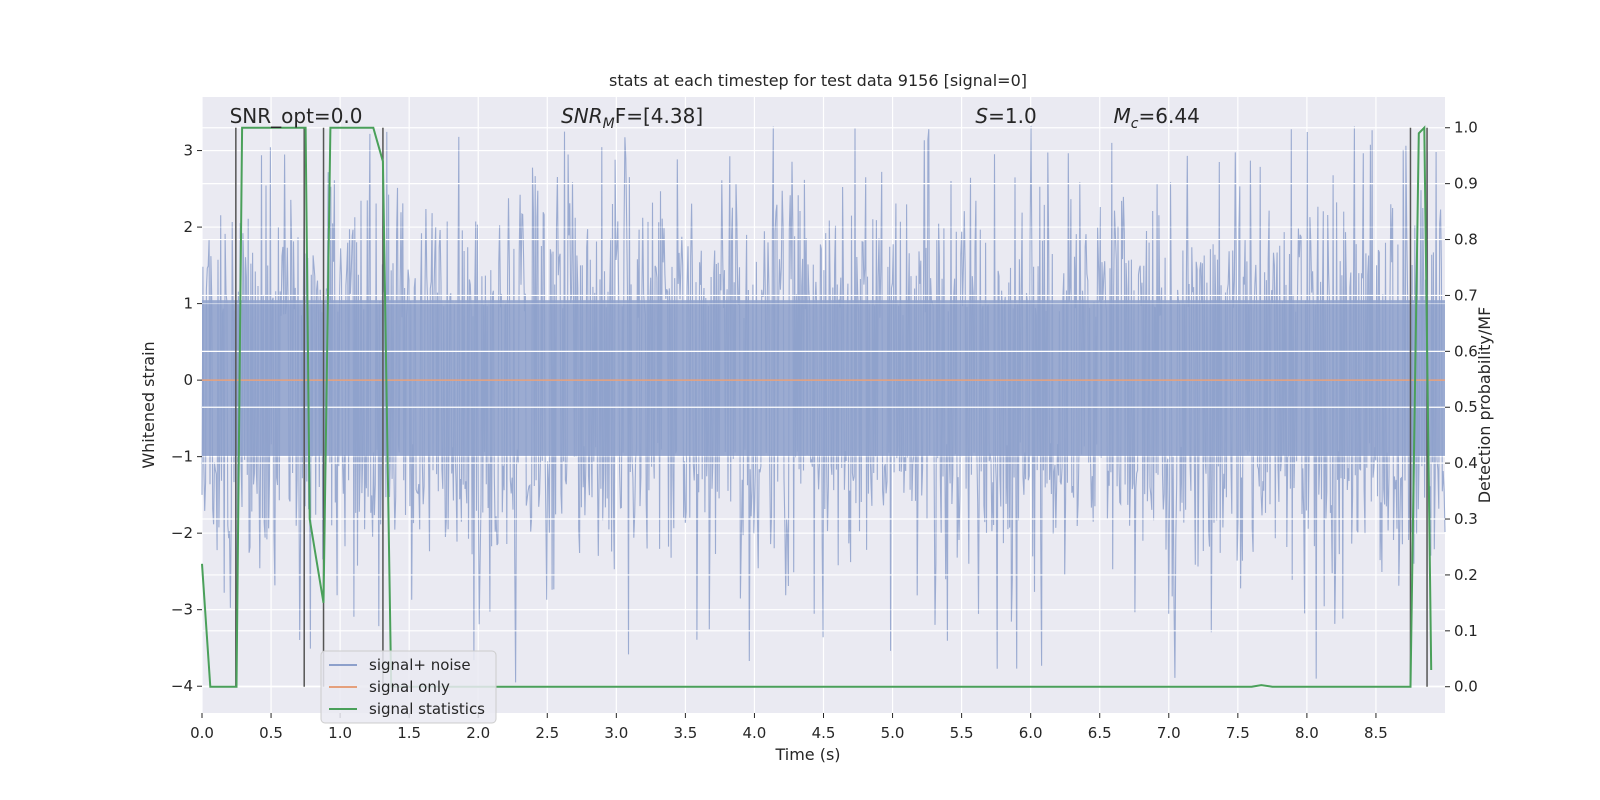  What do you see at coordinates (409, 733) in the screenshot?
I see `x-tick-label: 1.5` at bounding box center [409, 733].